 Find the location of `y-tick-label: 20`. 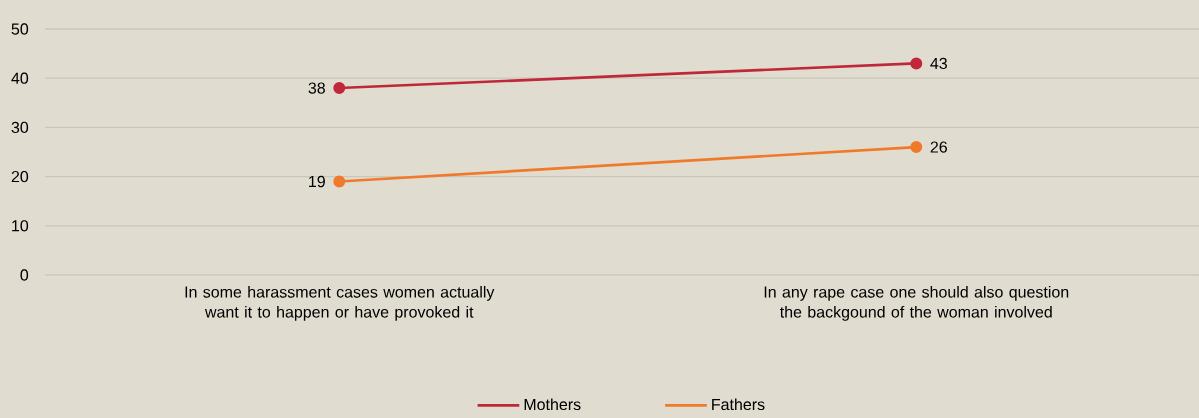

y-tick-label: 20 is located at coordinates (20, 176).